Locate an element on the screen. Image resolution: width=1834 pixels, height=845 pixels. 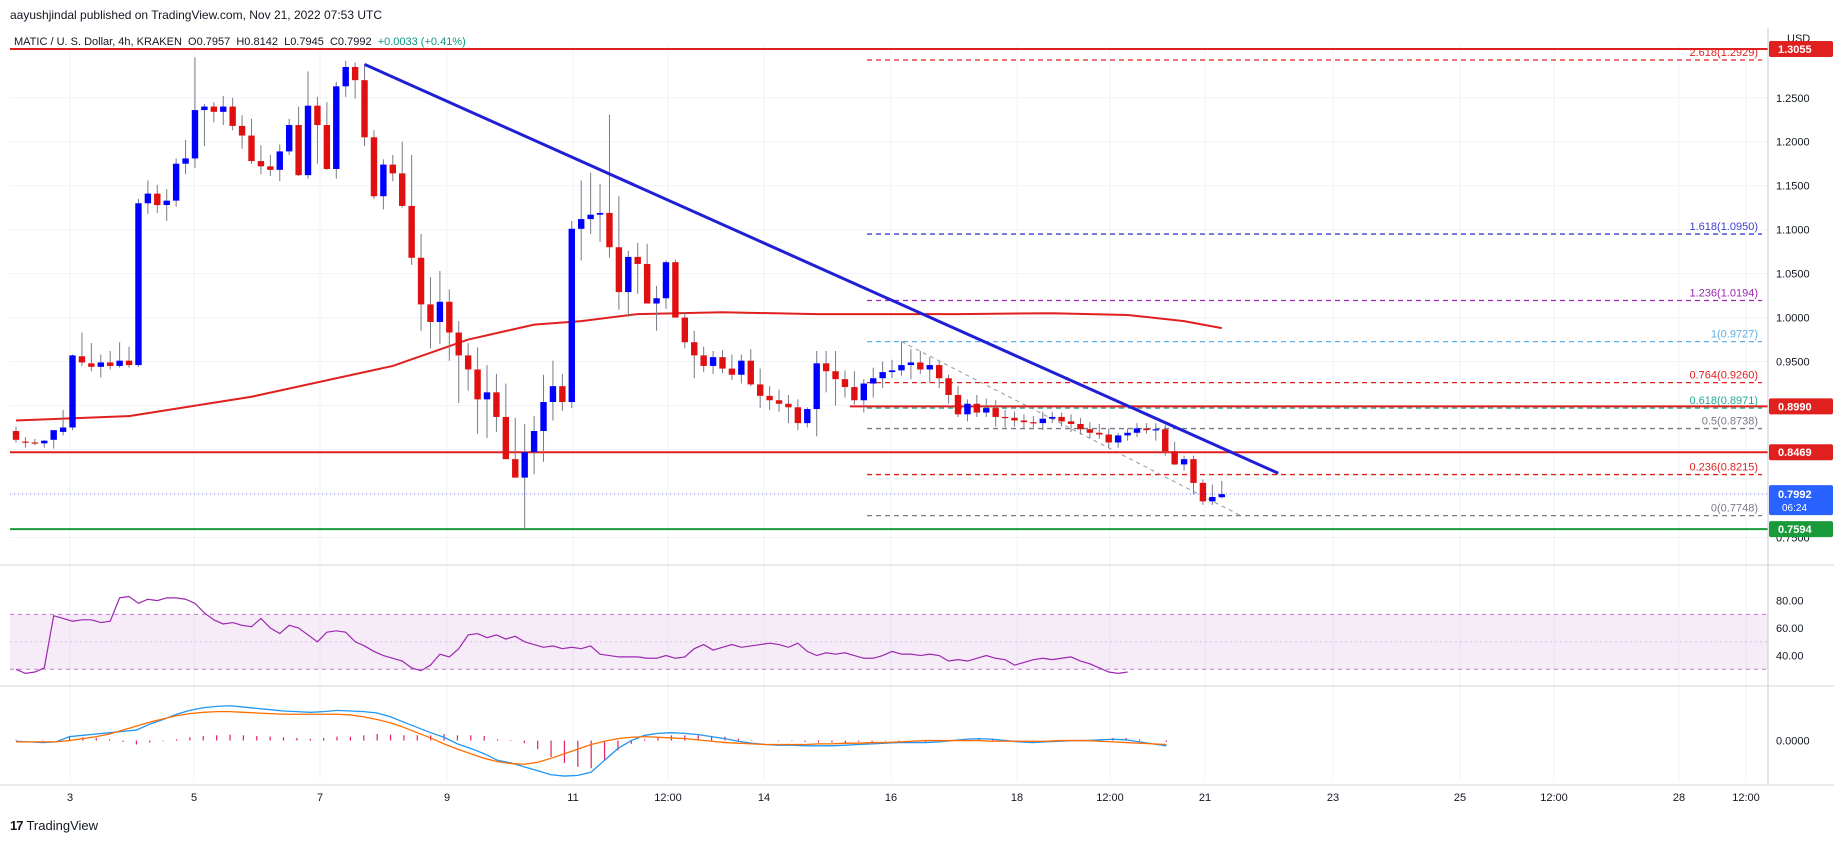
tv-mark-icon: 17 is located at coordinates (17, 825).